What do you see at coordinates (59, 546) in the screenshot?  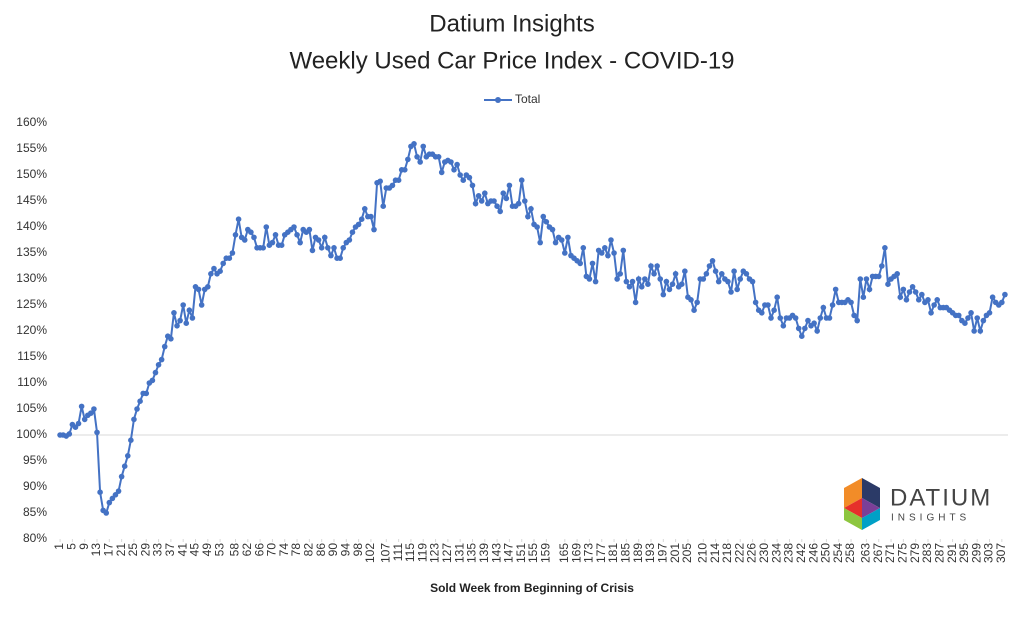 I see `x-tick-label: 1` at bounding box center [59, 546].